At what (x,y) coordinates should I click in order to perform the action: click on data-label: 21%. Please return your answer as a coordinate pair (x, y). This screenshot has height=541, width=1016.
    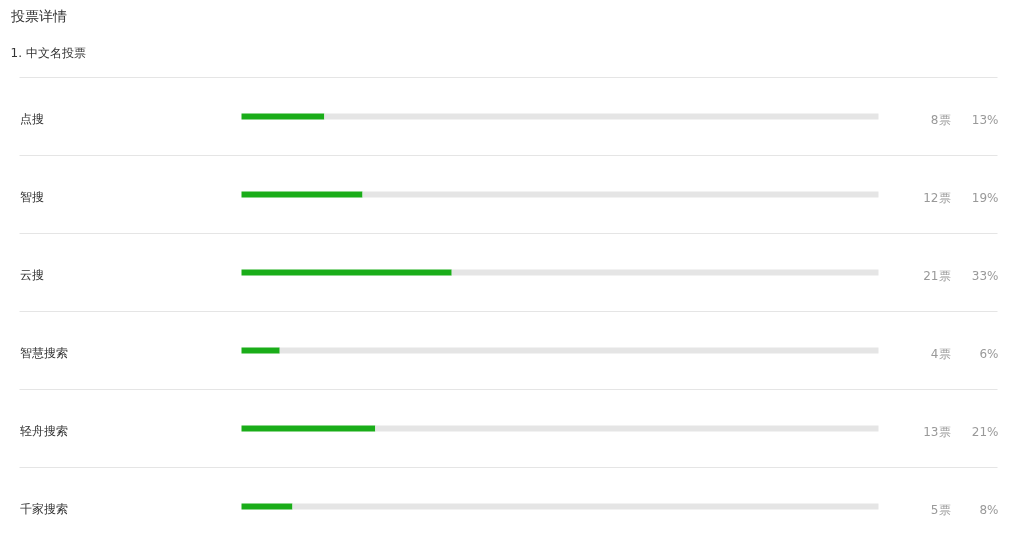
    Looking at the image, I should click on (985, 431).